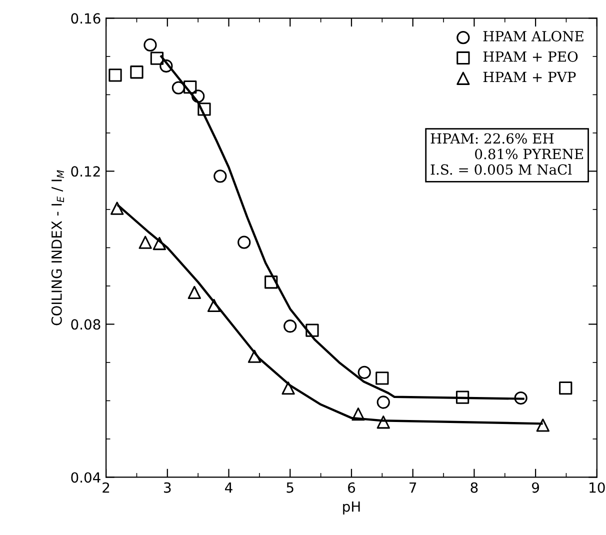  I want to click on y-tick-label: 0.08, so click(85, 324).